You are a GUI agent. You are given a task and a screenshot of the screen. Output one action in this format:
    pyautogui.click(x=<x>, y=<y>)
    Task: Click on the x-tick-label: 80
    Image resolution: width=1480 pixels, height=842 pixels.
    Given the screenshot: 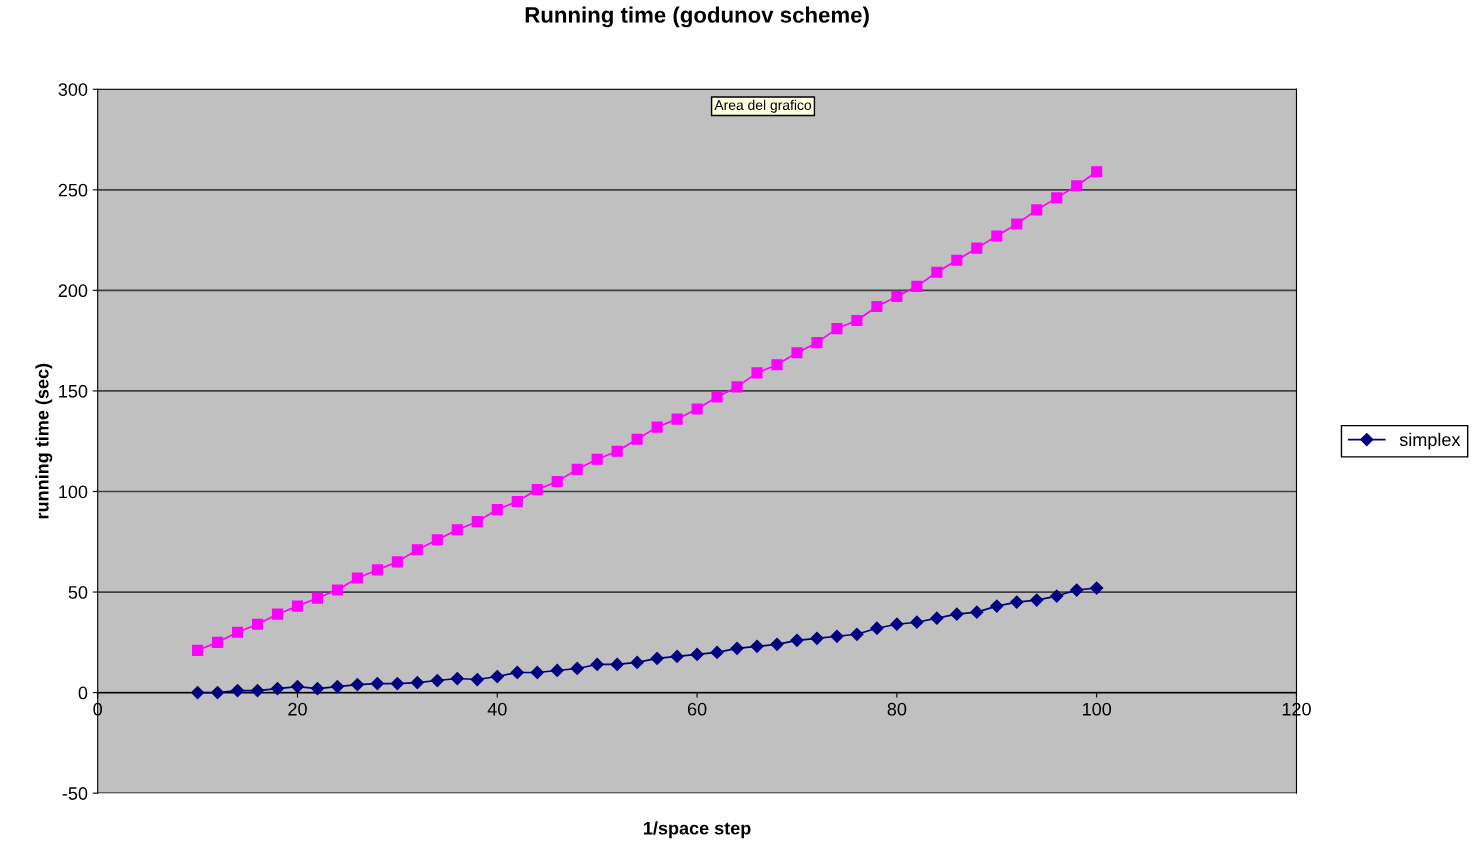 What is the action you would take?
    pyautogui.click(x=897, y=709)
    